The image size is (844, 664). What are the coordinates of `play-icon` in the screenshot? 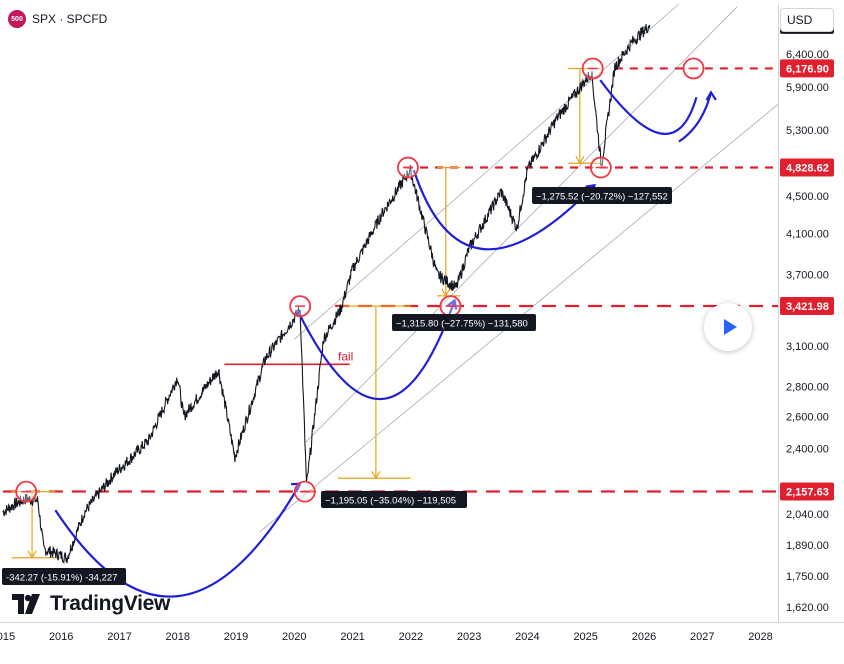 It's located at (730, 327).